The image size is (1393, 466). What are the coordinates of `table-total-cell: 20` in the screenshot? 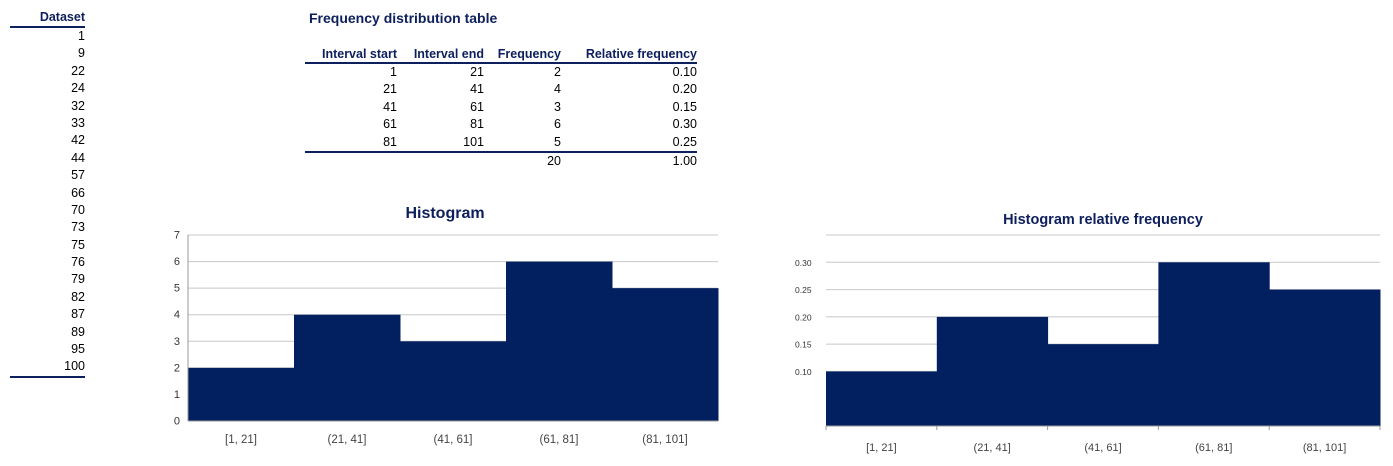 It's located at (554, 161).